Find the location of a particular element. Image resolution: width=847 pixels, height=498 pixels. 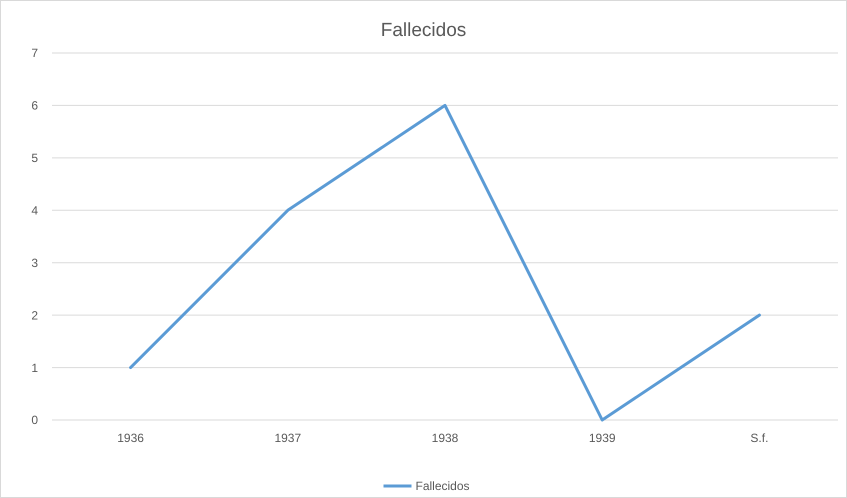

x-tick-label: 1939 is located at coordinates (602, 438).